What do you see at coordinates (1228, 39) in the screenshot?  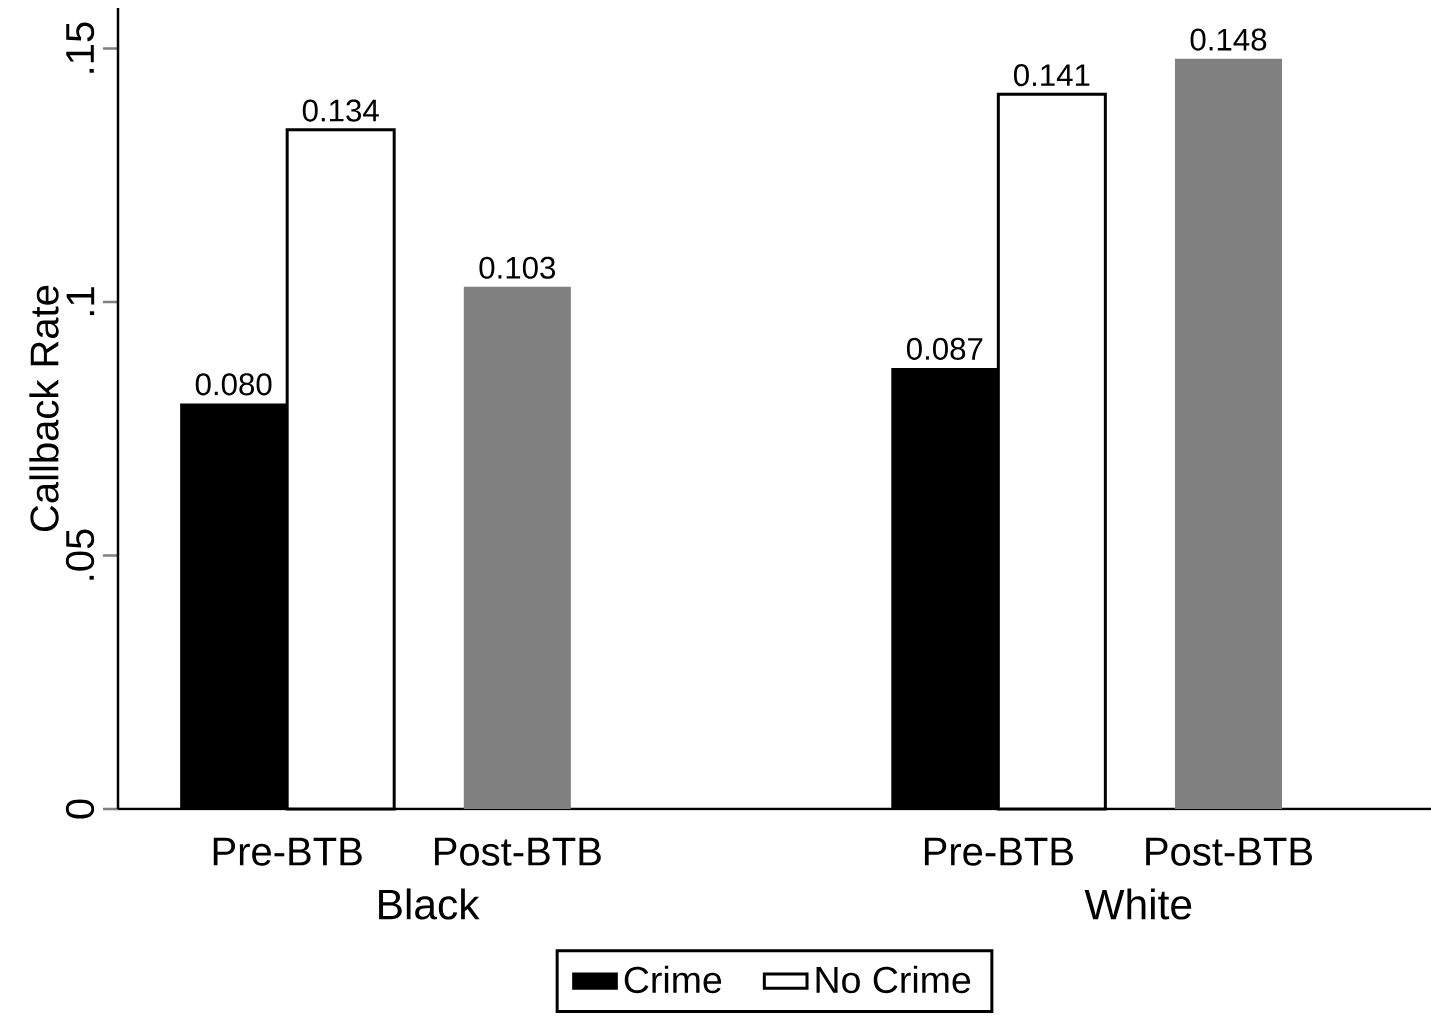 I see `data-label: 0.148` at bounding box center [1228, 39].